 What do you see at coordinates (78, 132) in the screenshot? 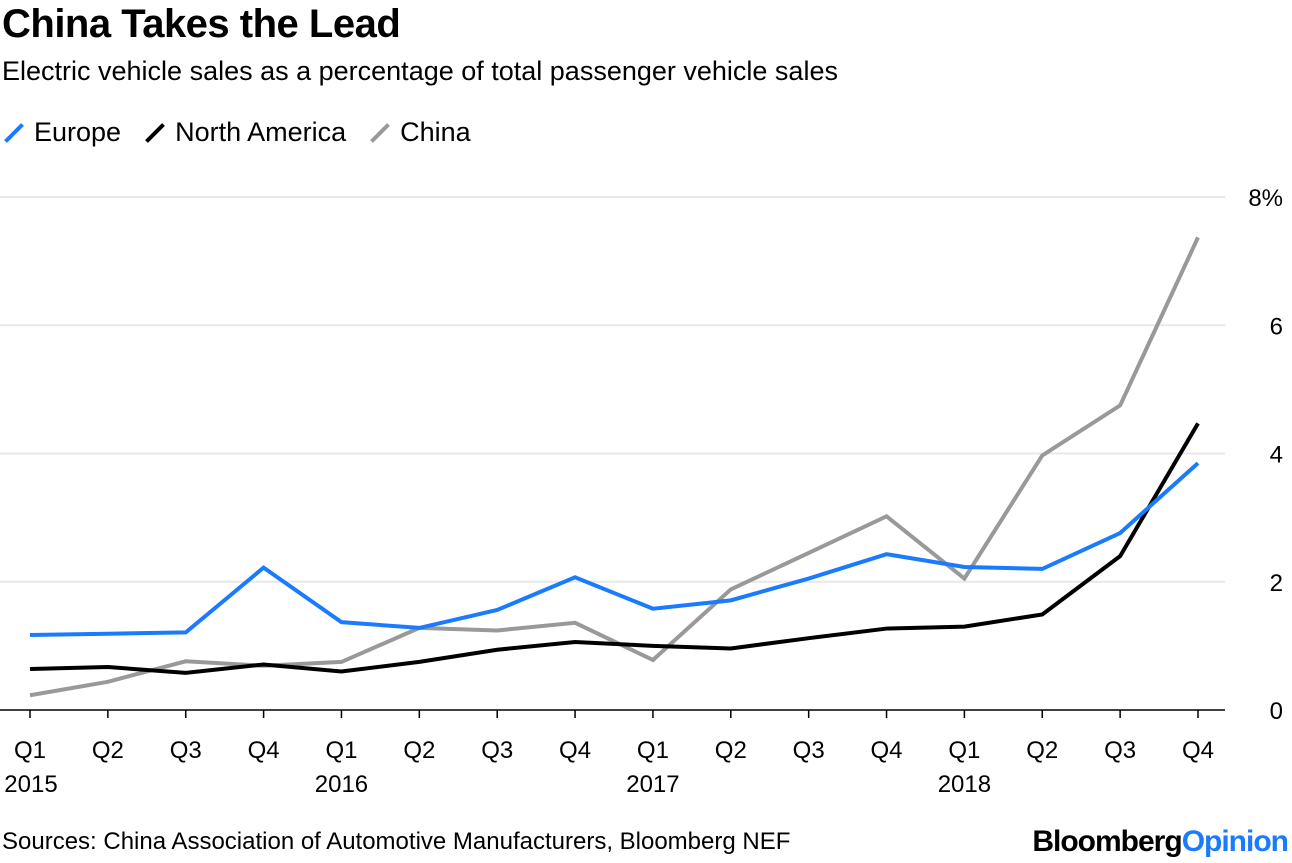
I see `legend-label: Europe` at bounding box center [78, 132].